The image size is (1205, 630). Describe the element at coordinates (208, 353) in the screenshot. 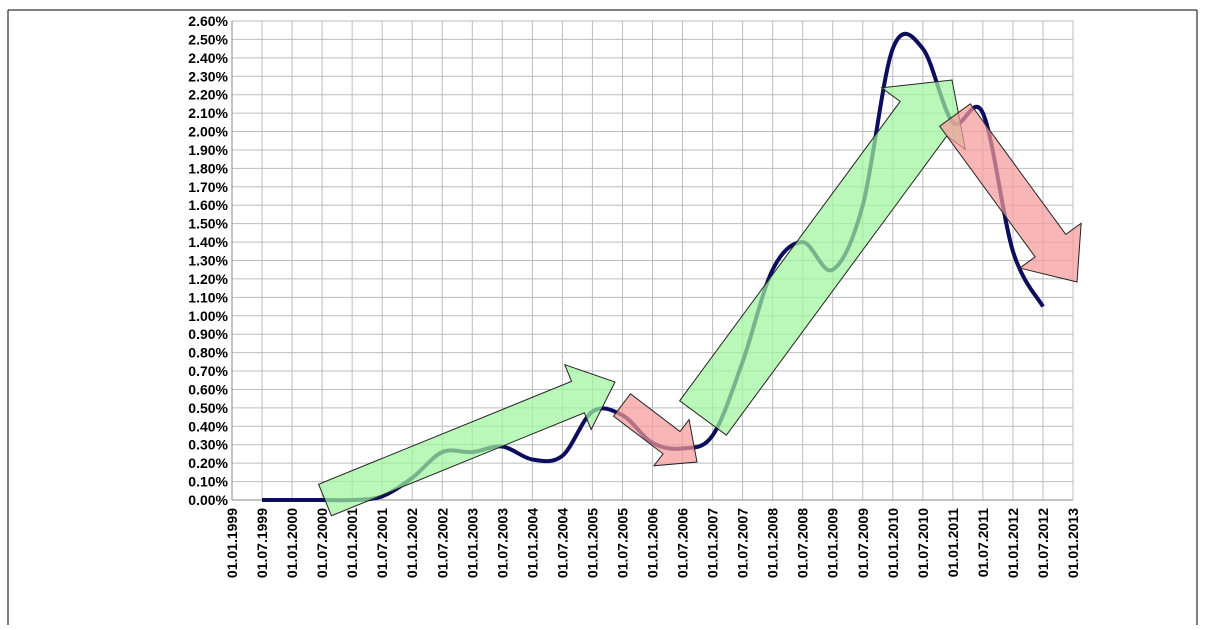

I see `y-tick-label: 0.80%` at that location.